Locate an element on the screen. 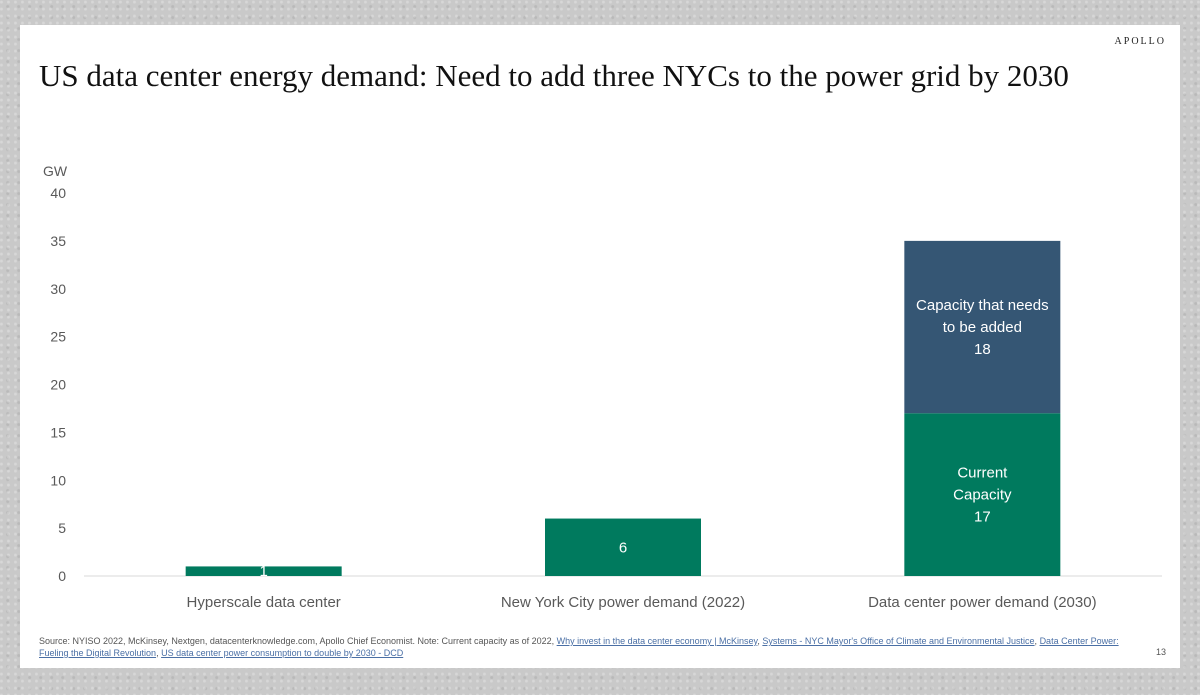 The image size is (1200, 695). y-tick-label: 35 is located at coordinates (58, 241).